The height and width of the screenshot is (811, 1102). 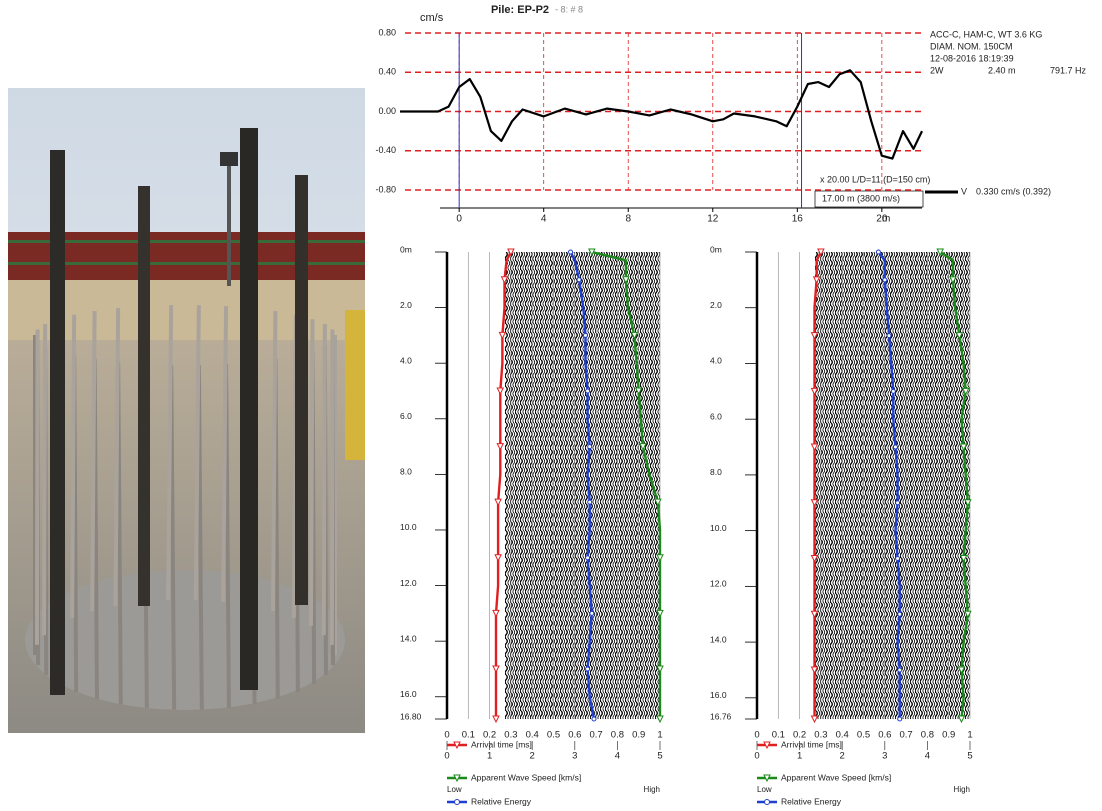 I want to click on annotation: ACC-C, HAM-C, WT 3.6 KG, so click(x=986, y=34).